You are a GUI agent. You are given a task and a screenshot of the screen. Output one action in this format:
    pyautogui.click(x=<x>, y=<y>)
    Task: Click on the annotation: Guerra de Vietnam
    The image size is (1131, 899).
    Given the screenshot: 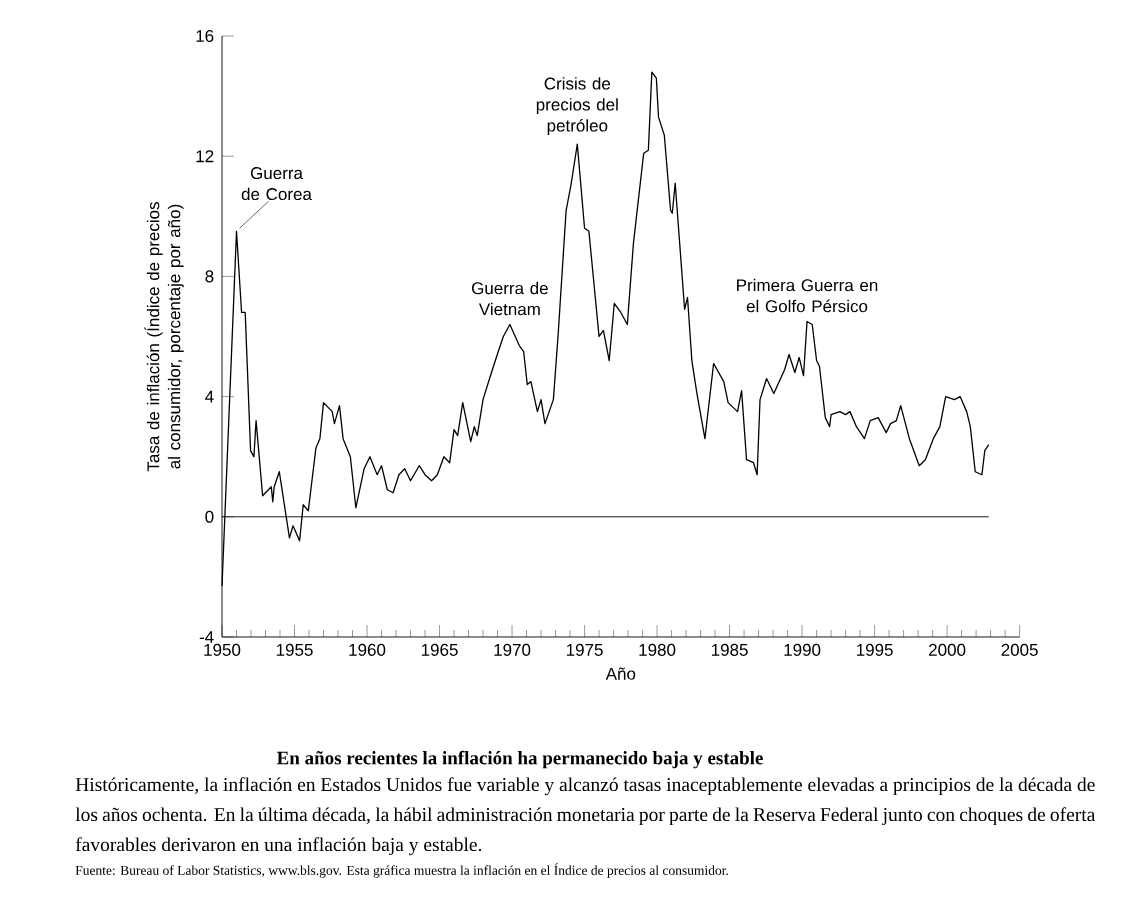 What is the action you would take?
    pyautogui.click(x=509, y=298)
    